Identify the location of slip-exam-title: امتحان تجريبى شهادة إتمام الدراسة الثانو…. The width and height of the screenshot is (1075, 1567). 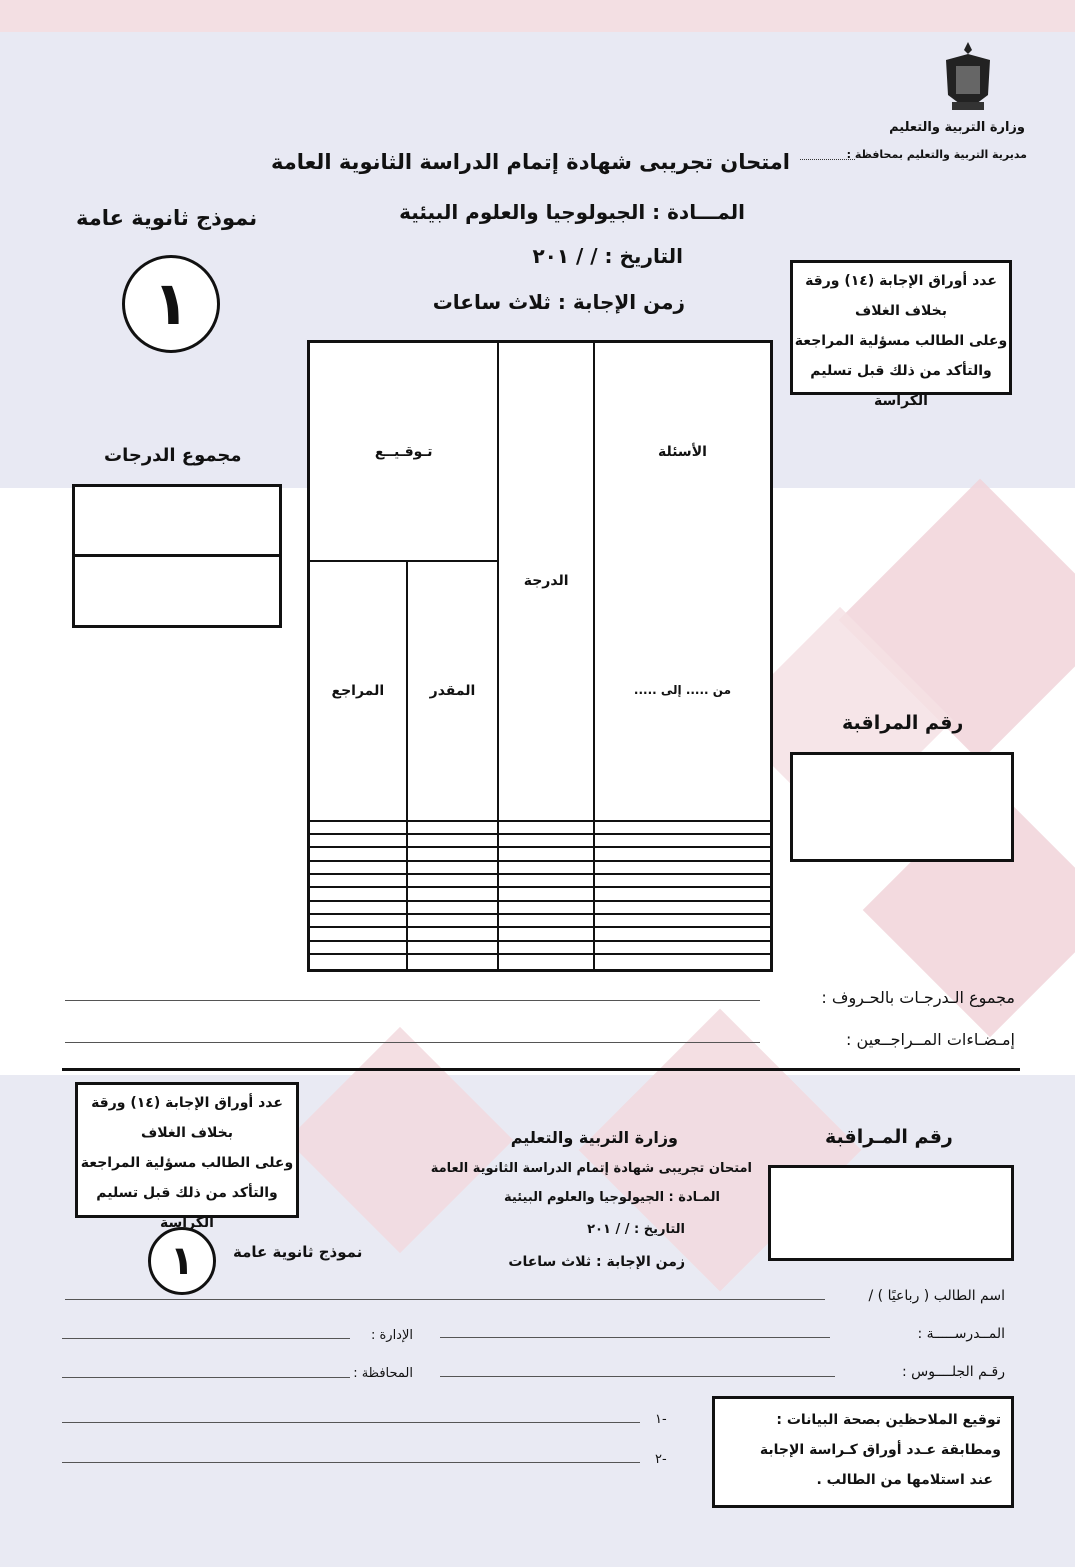
(591, 1168).